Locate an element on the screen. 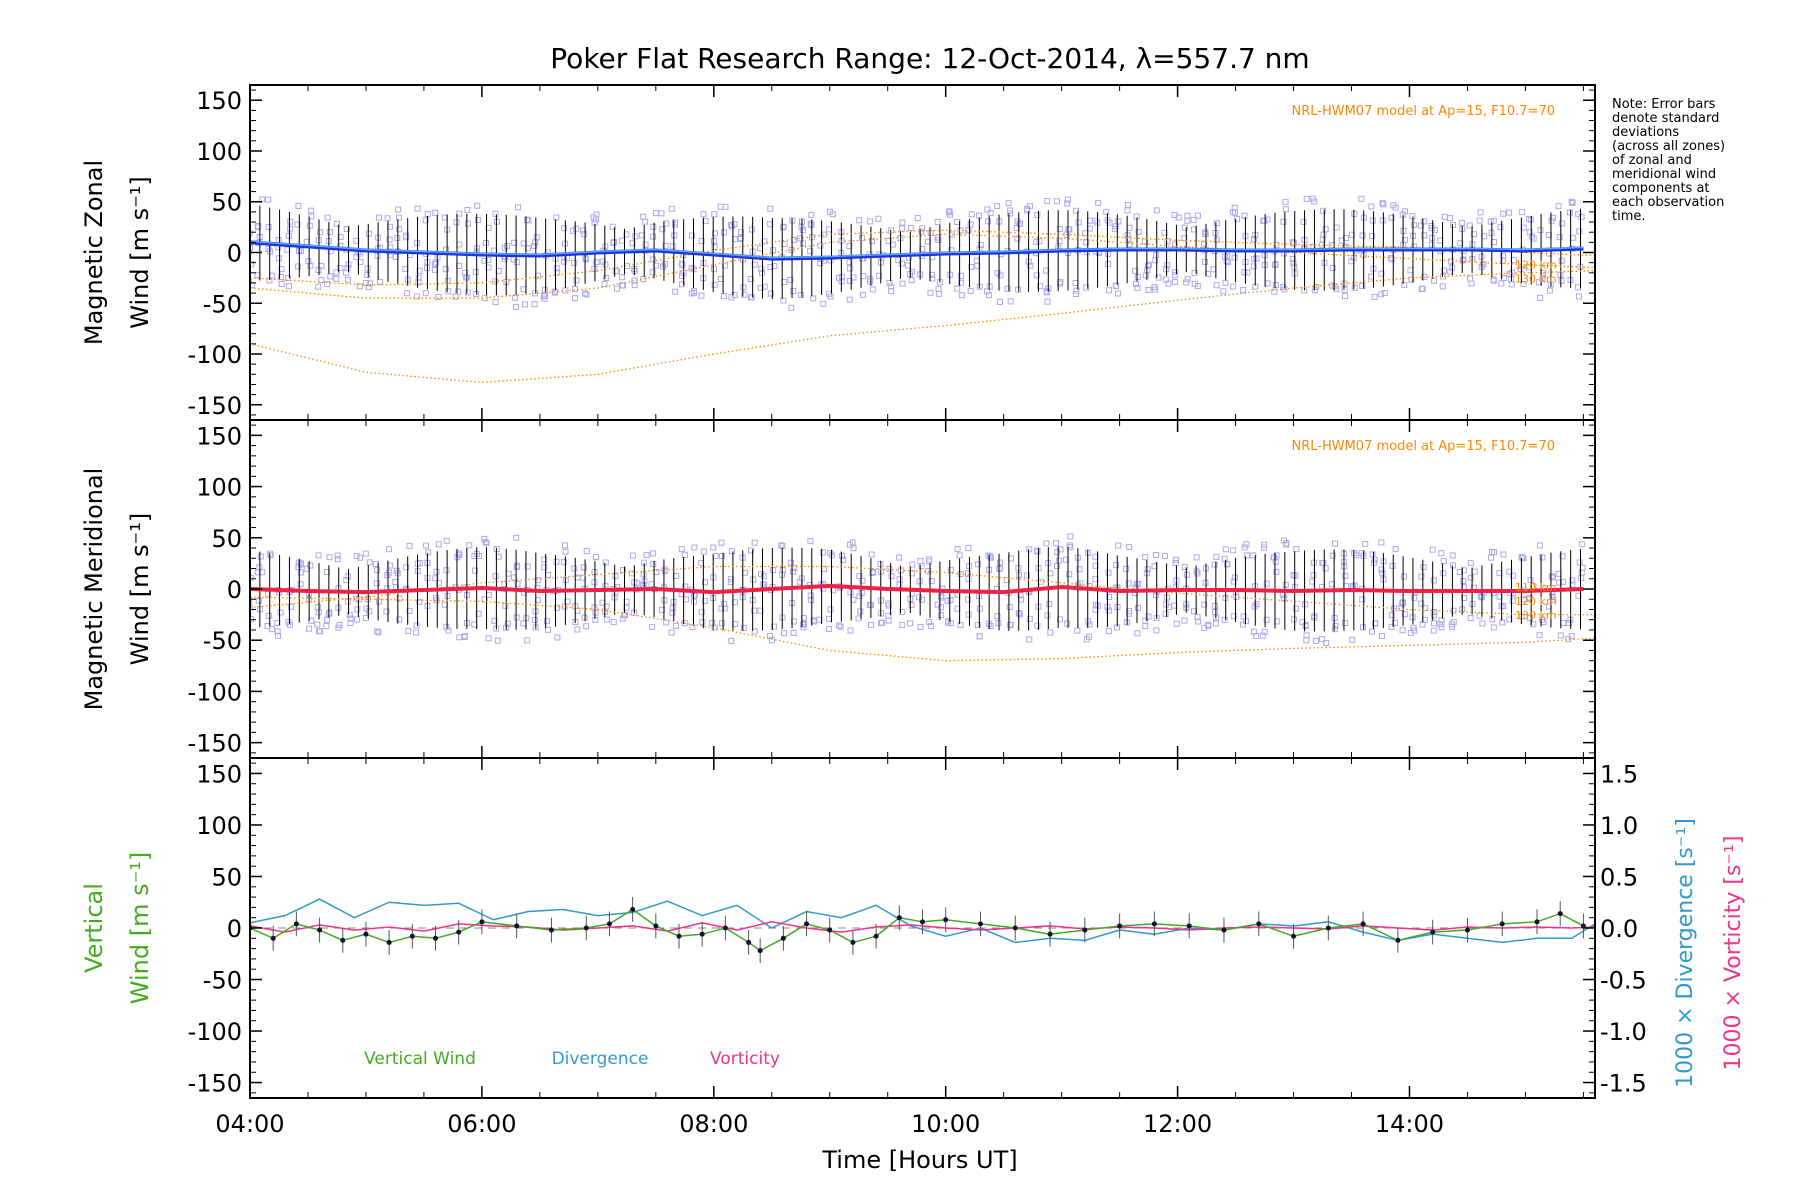 Image resolution: width=1800 pixels, height=1200 pixels. y-tick-label: -100 is located at coordinates (215, 1032).